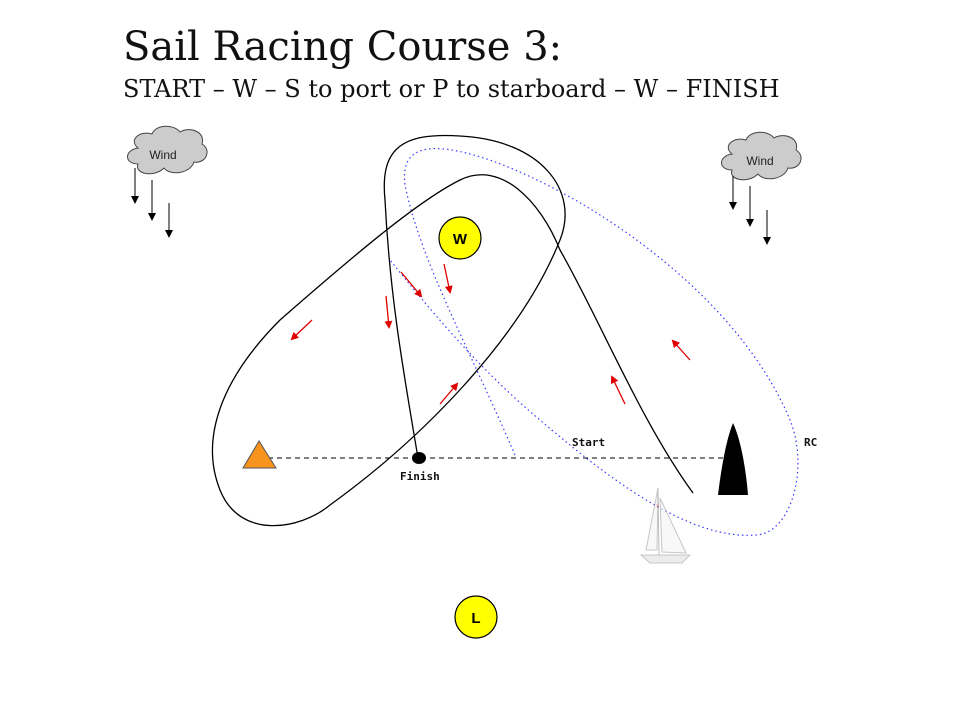  What do you see at coordinates (588, 442) in the screenshot?
I see `start-label: Start` at bounding box center [588, 442].